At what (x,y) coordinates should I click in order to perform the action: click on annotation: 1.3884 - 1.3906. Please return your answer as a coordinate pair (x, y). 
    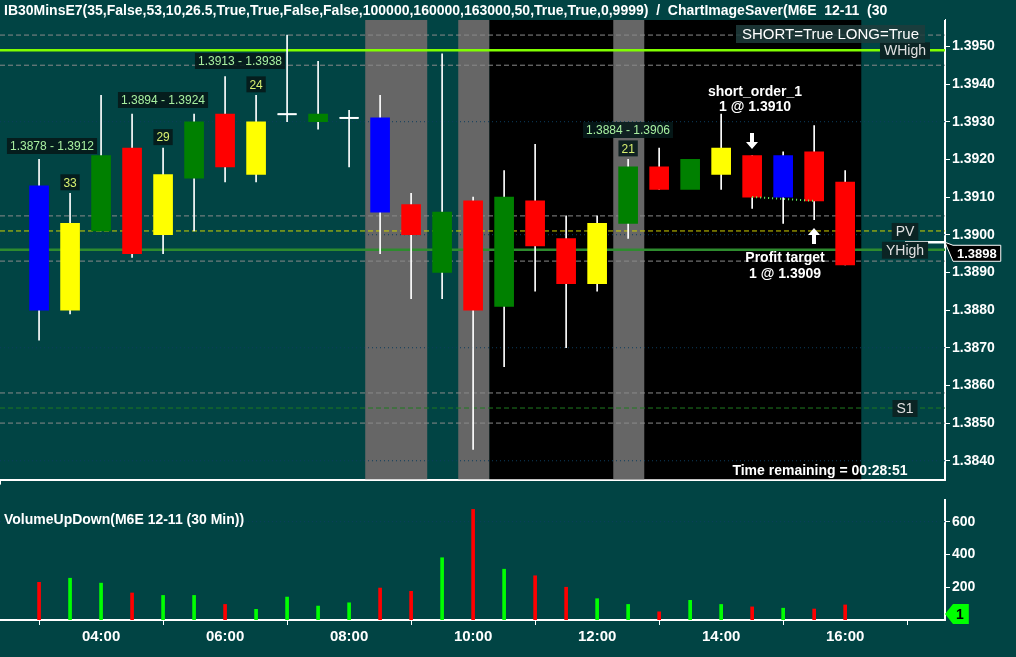
    Looking at the image, I should click on (628, 130).